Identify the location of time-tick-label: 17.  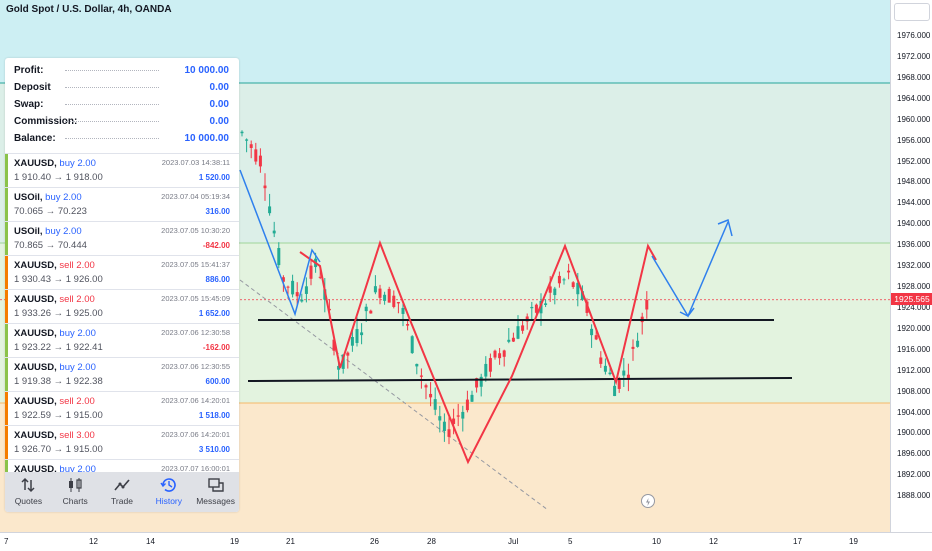
(797, 541).